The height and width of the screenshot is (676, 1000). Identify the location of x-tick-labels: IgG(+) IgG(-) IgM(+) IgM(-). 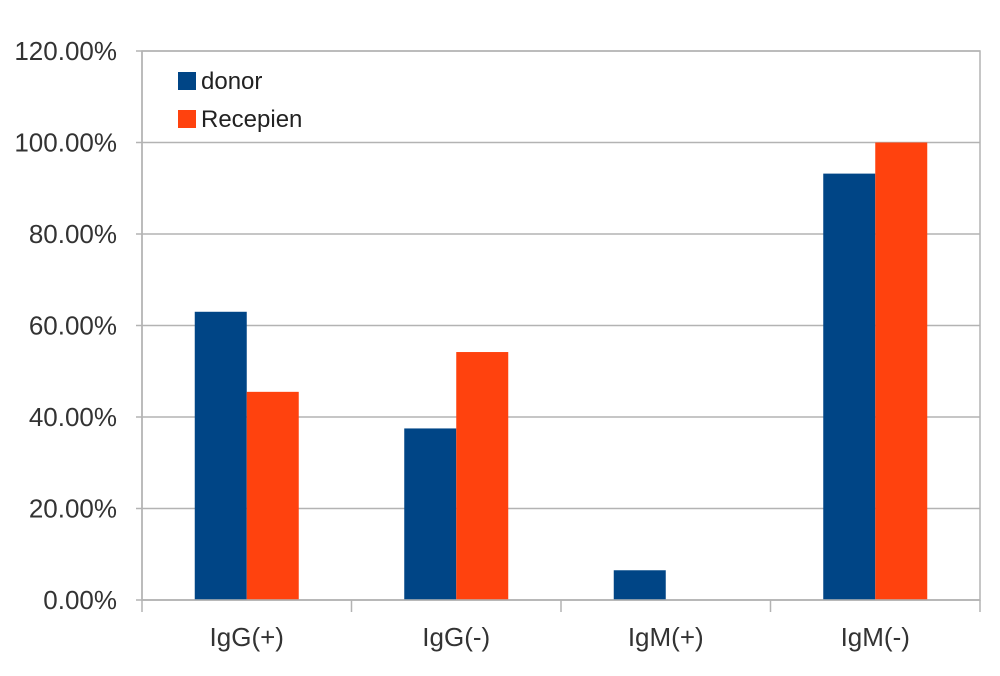
(560, 637).